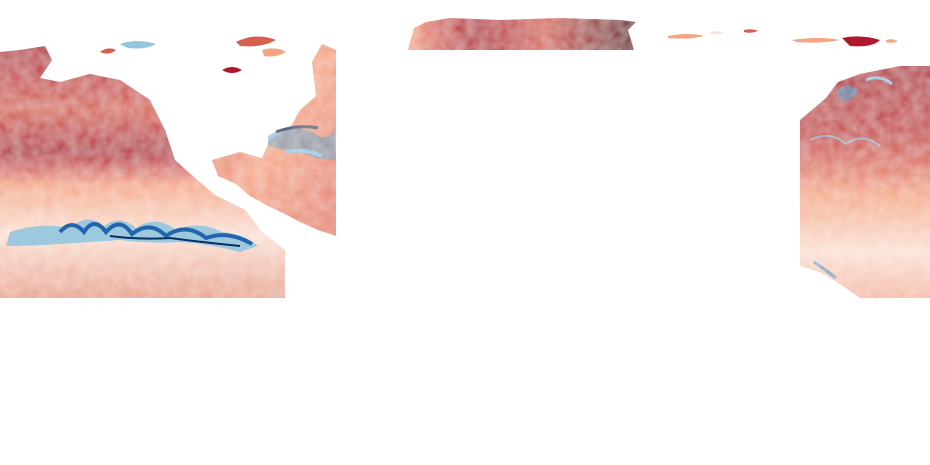  I want to click on western-atlantic-region, so click(274, 140).